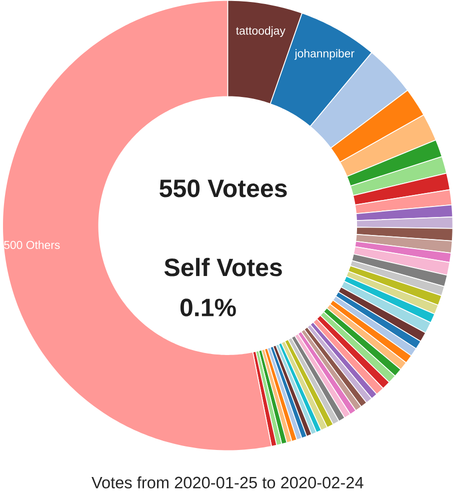 The height and width of the screenshot is (492, 453). What do you see at coordinates (223, 189) in the screenshot?
I see `text: 550 Votees` at bounding box center [223, 189].